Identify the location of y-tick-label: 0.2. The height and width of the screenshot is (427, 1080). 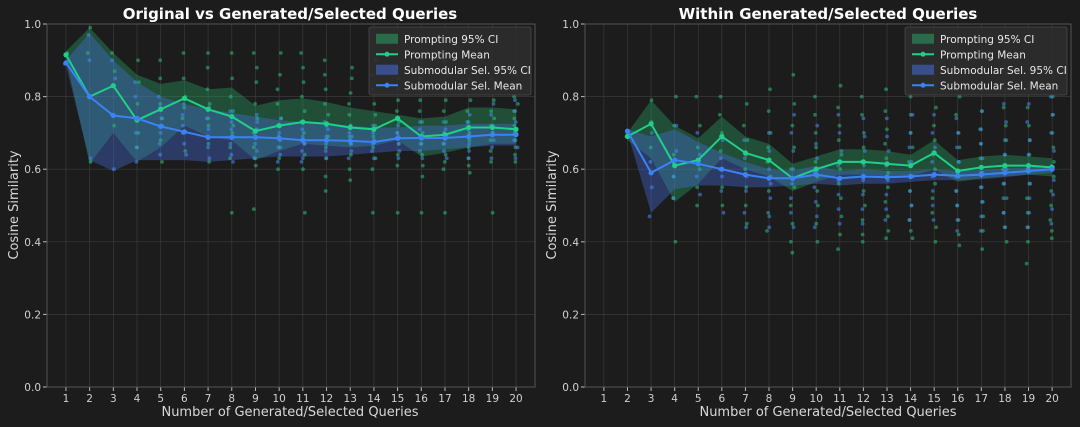
(570, 315).